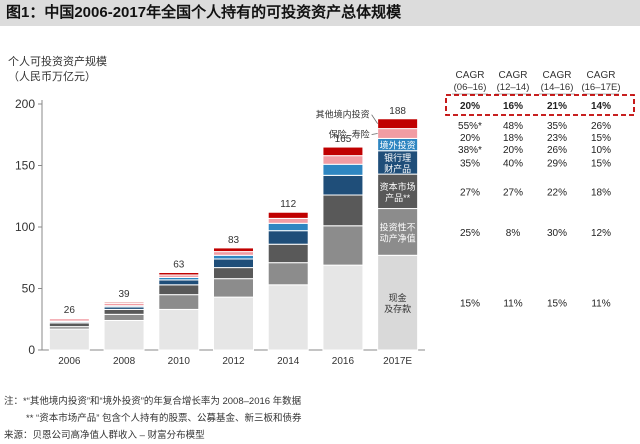  I want to click on annotation-overseas: 境外投资, so click(398, 145).